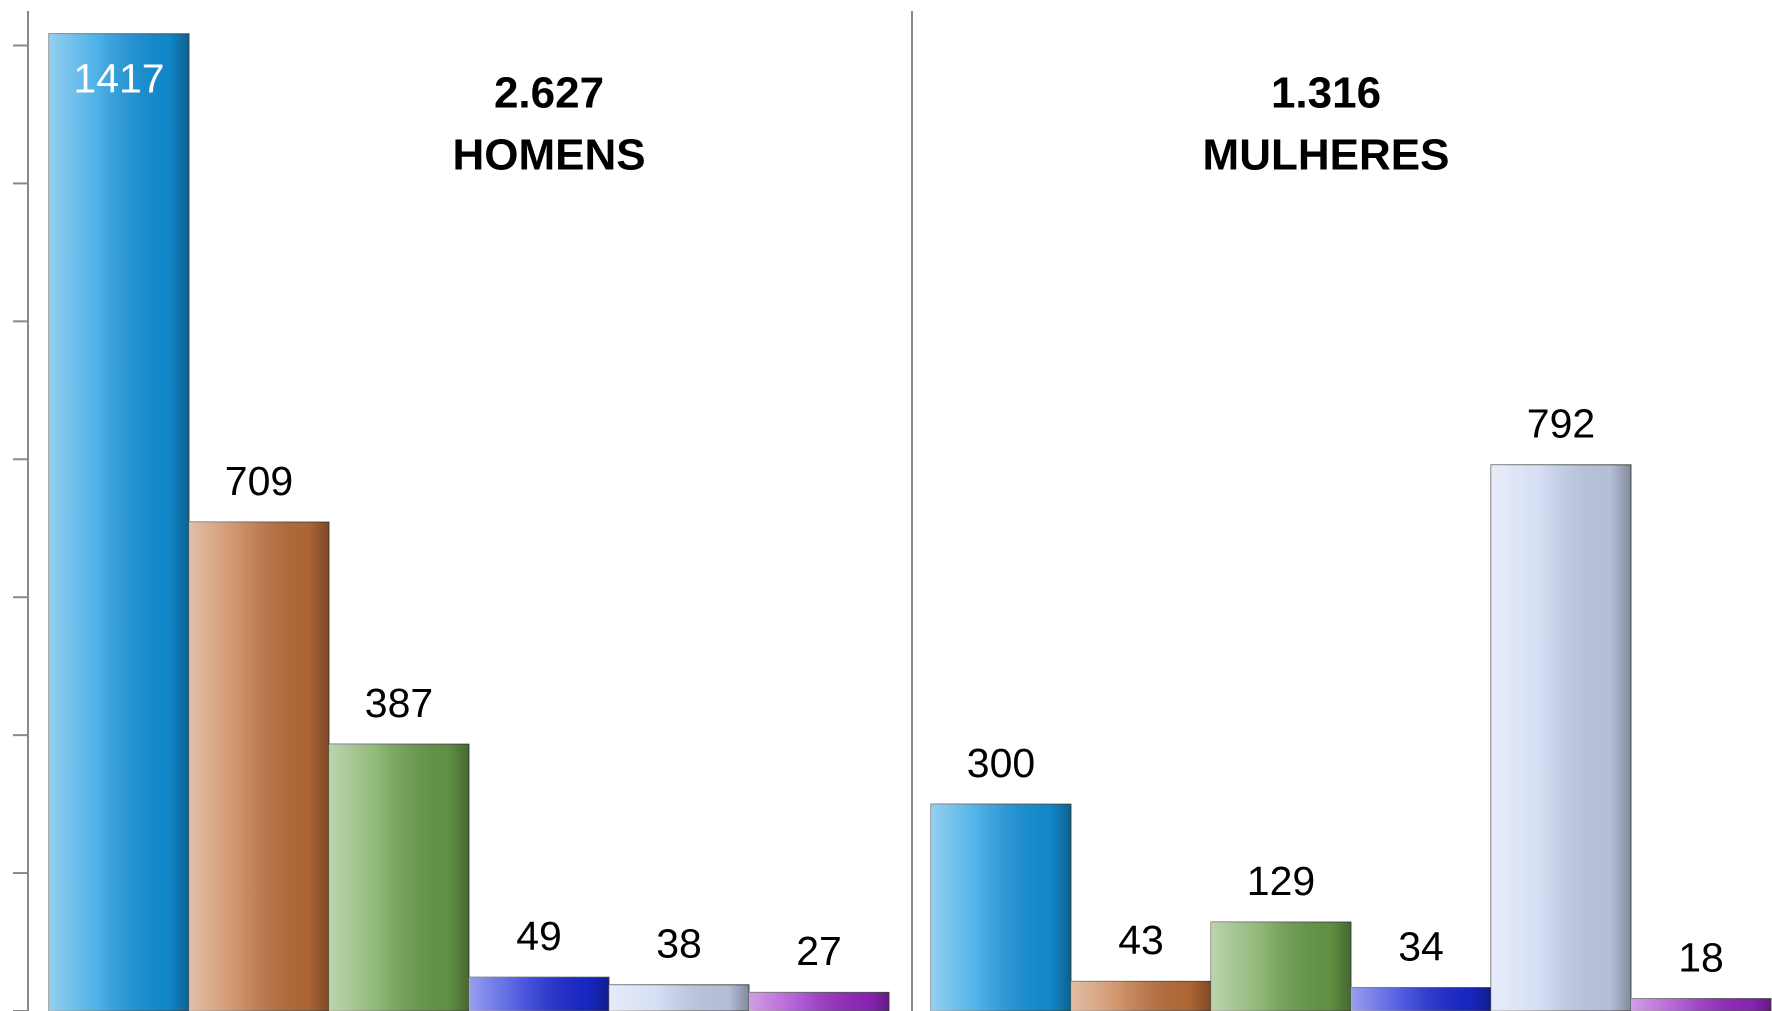  What do you see at coordinates (1326, 93) in the screenshot?
I see `panel-title: 1.316` at bounding box center [1326, 93].